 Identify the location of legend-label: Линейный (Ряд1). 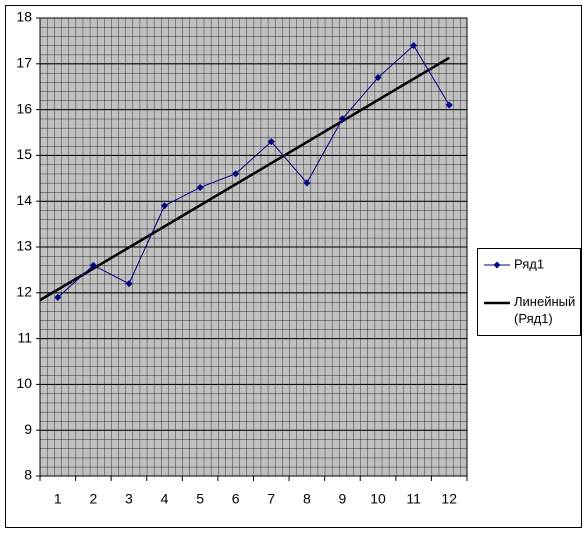
(544, 310).